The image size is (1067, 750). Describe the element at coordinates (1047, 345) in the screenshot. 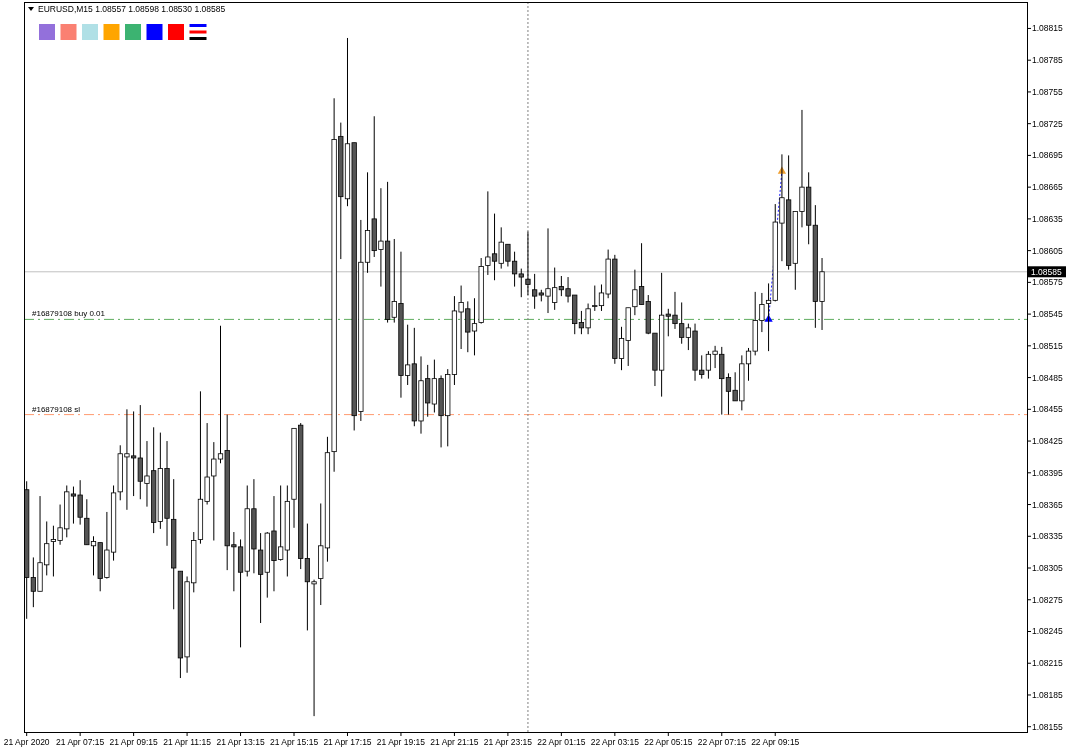

I see `y-tick-label: 1.08515` at that location.